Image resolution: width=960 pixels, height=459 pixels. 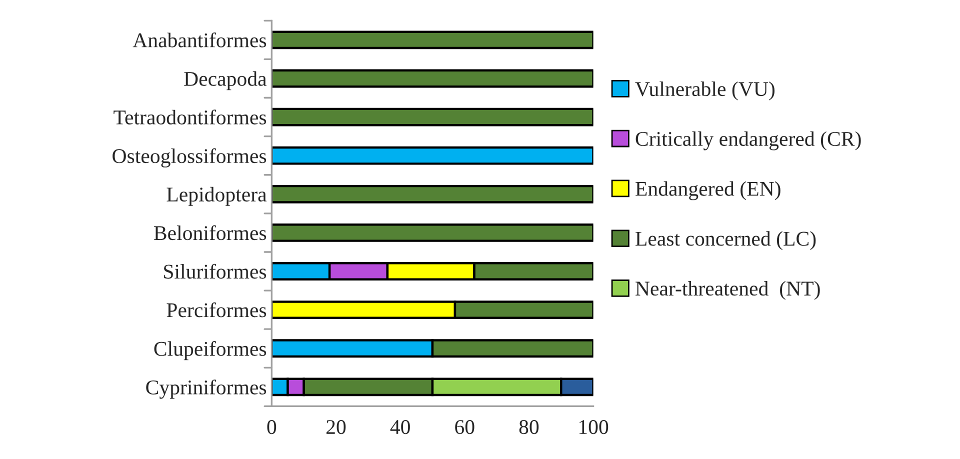 I want to click on x-tick-label: 0, so click(x=271, y=427).